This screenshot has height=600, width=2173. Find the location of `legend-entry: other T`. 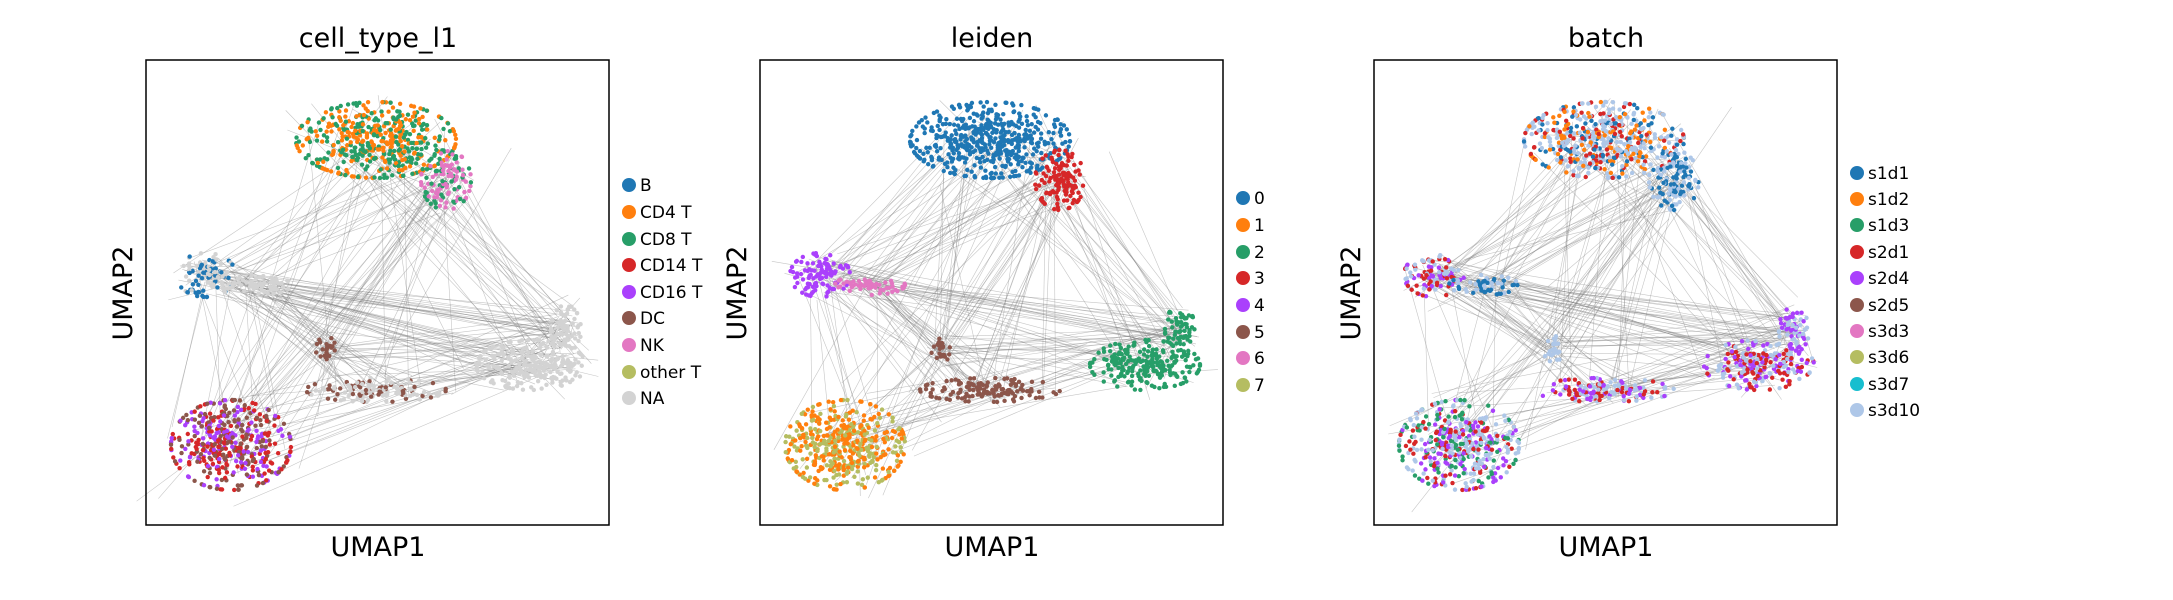

legend-entry: other T is located at coordinates (662, 373).